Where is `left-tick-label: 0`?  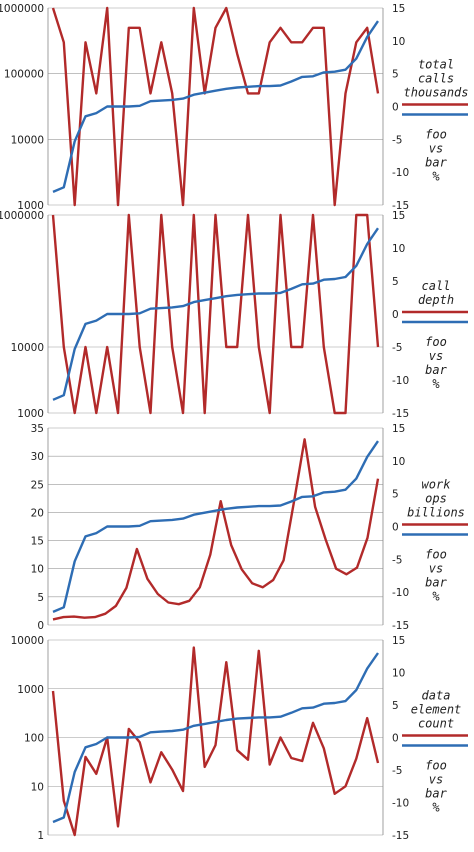 left-tick-label: 0 is located at coordinates (40, 626).